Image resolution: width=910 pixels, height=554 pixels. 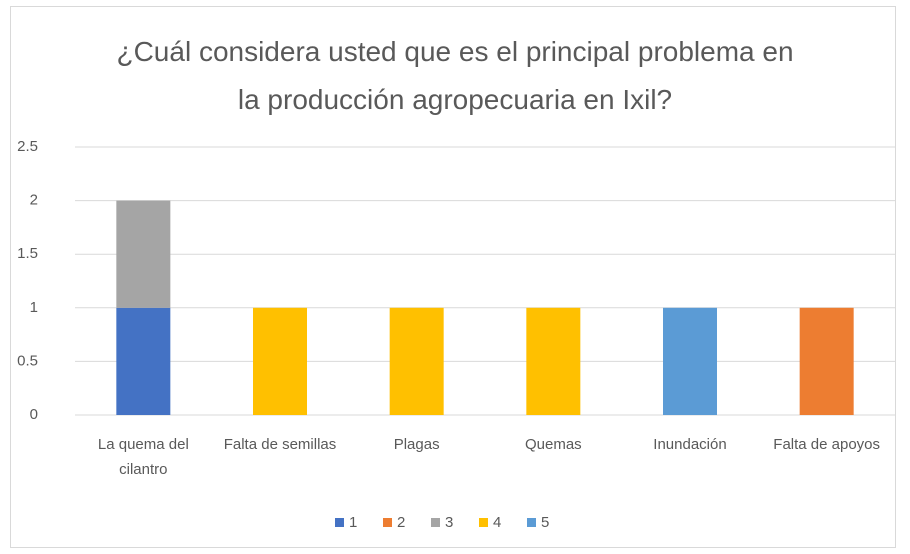 I want to click on x-tick-label: Inundación, so click(x=690, y=444).